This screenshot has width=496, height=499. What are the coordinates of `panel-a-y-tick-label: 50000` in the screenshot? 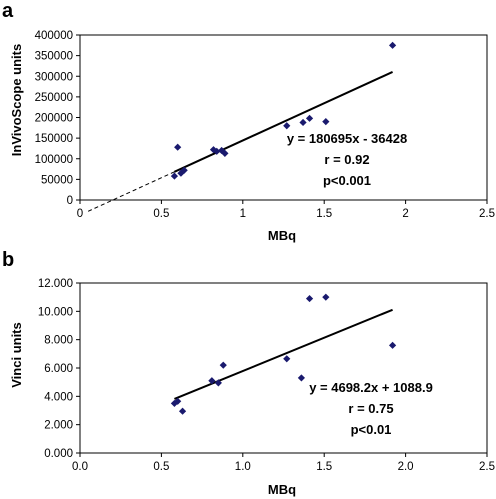 It's located at (57, 180).